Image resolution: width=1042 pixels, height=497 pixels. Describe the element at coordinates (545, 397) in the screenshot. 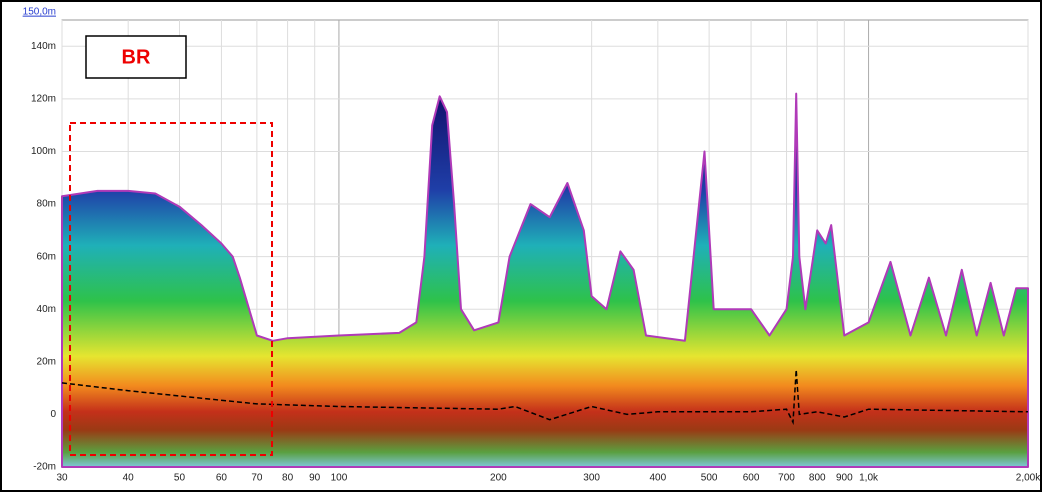

I see `trace-line` at that location.